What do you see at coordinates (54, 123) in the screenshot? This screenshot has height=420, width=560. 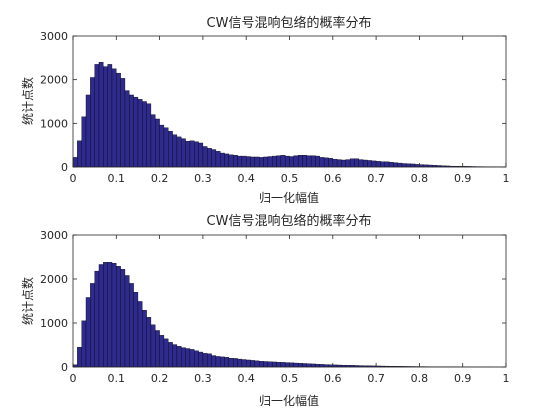 I see `y-tick-label: 1000` at bounding box center [54, 123].